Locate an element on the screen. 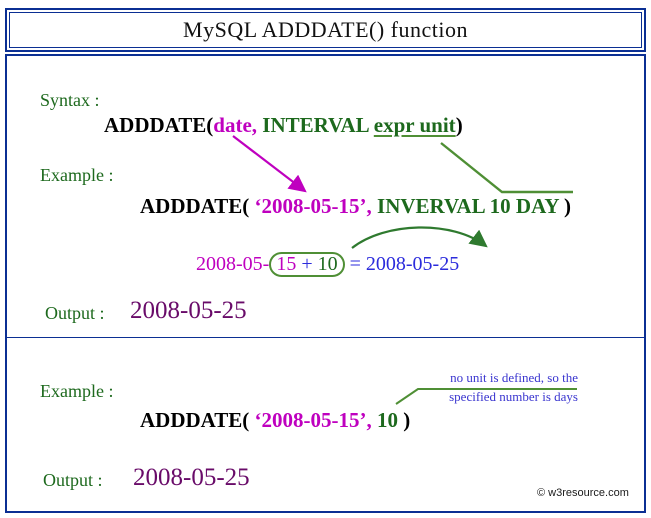  output1-value: 2008-05-25 is located at coordinates (188, 310).